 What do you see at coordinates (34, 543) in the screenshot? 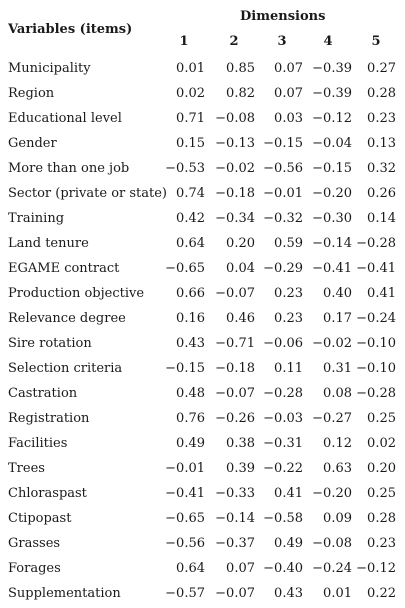
I see `row-label: Grasses` at bounding box center [34, 543].